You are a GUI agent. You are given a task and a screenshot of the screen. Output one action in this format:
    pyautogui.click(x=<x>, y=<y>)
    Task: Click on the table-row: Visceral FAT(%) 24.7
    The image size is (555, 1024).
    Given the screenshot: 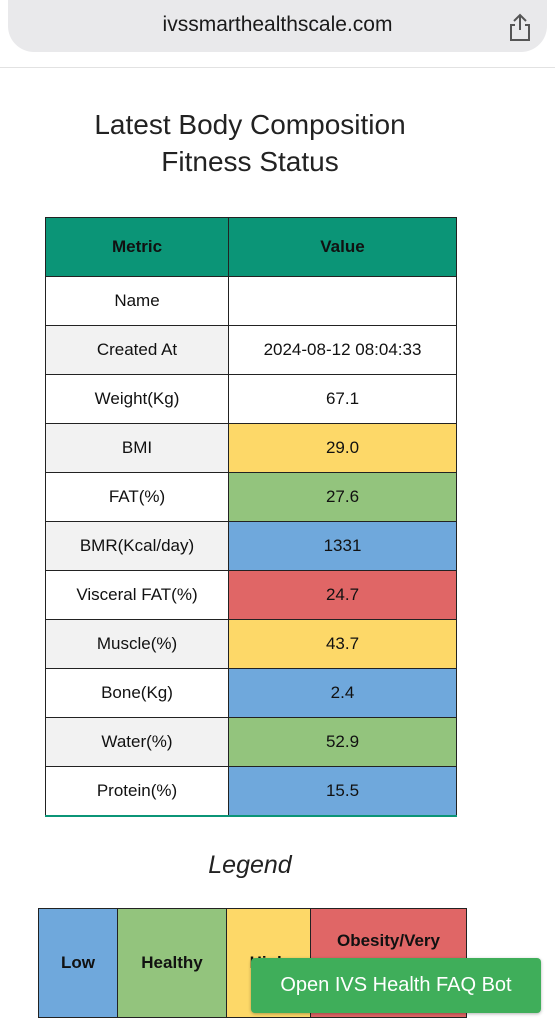 What is the action you would take?
    pyautogui.click(x=251, y=595)
    